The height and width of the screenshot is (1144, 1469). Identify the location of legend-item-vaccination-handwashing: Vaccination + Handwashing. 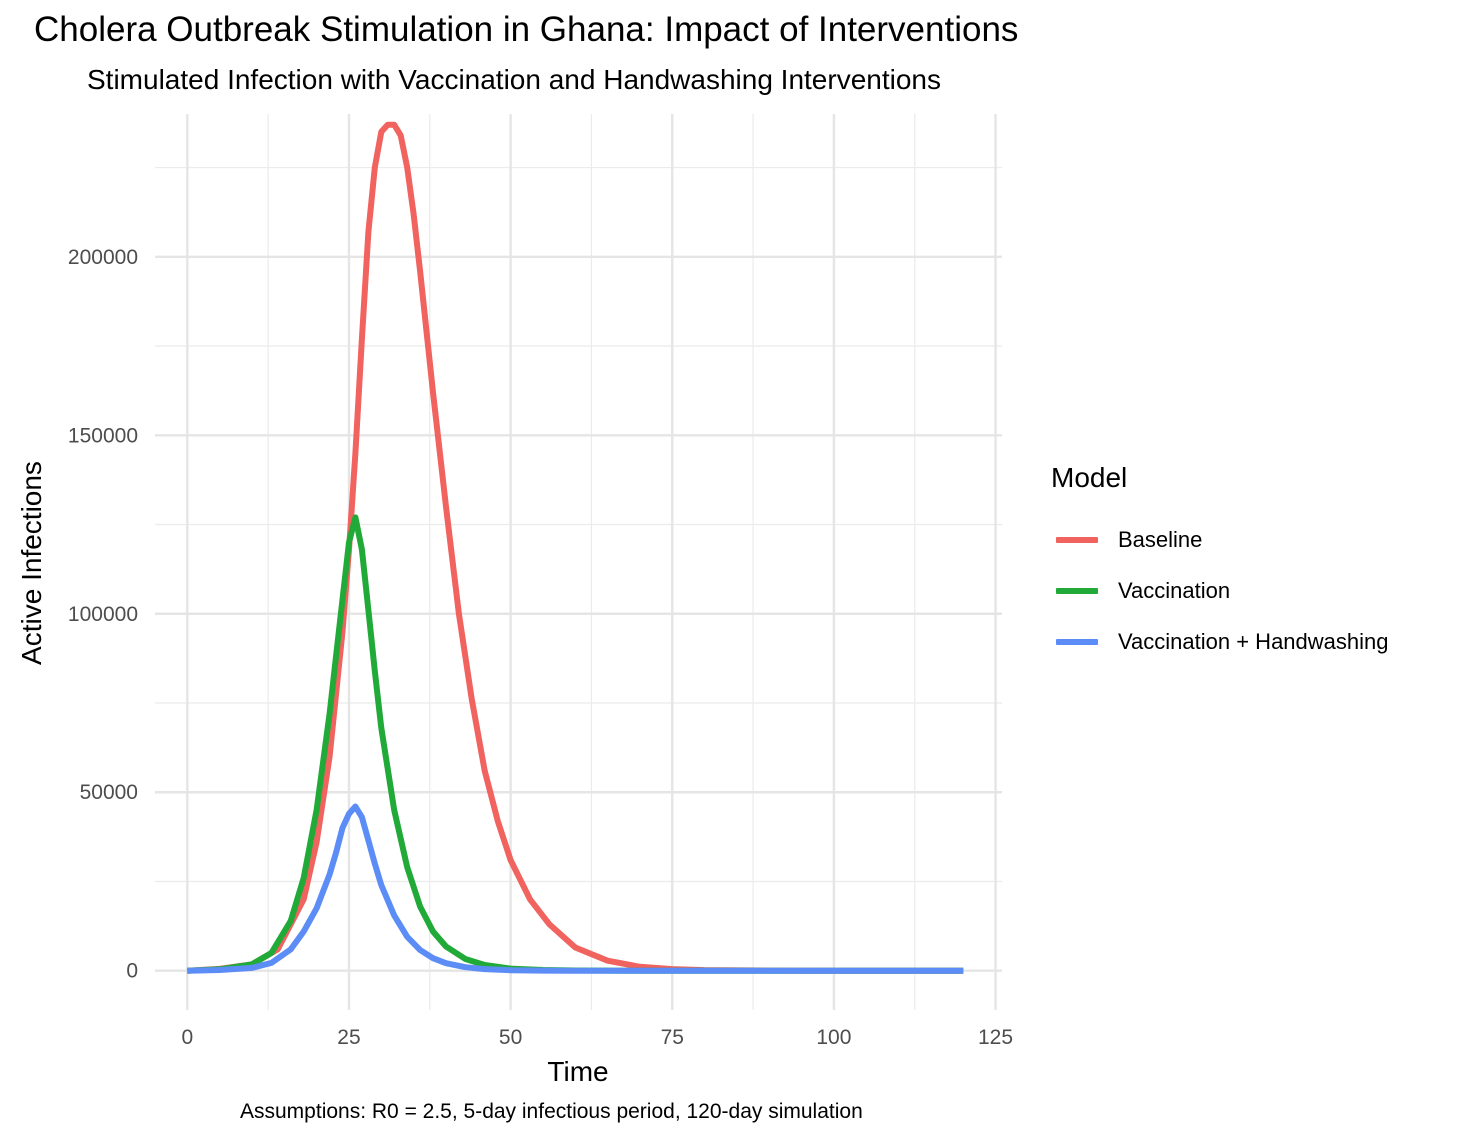
(1220, 641).